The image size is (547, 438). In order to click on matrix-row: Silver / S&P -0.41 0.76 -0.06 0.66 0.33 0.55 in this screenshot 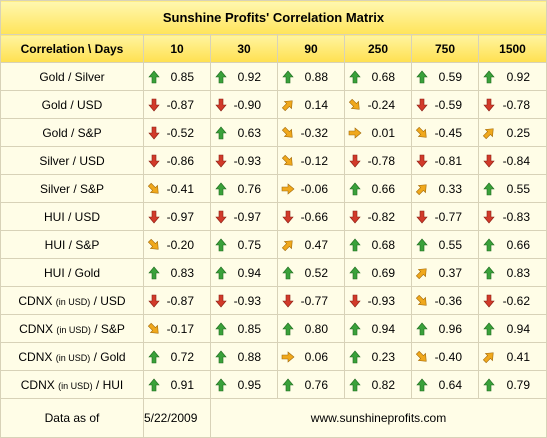, I will do `click(273, 188)`.